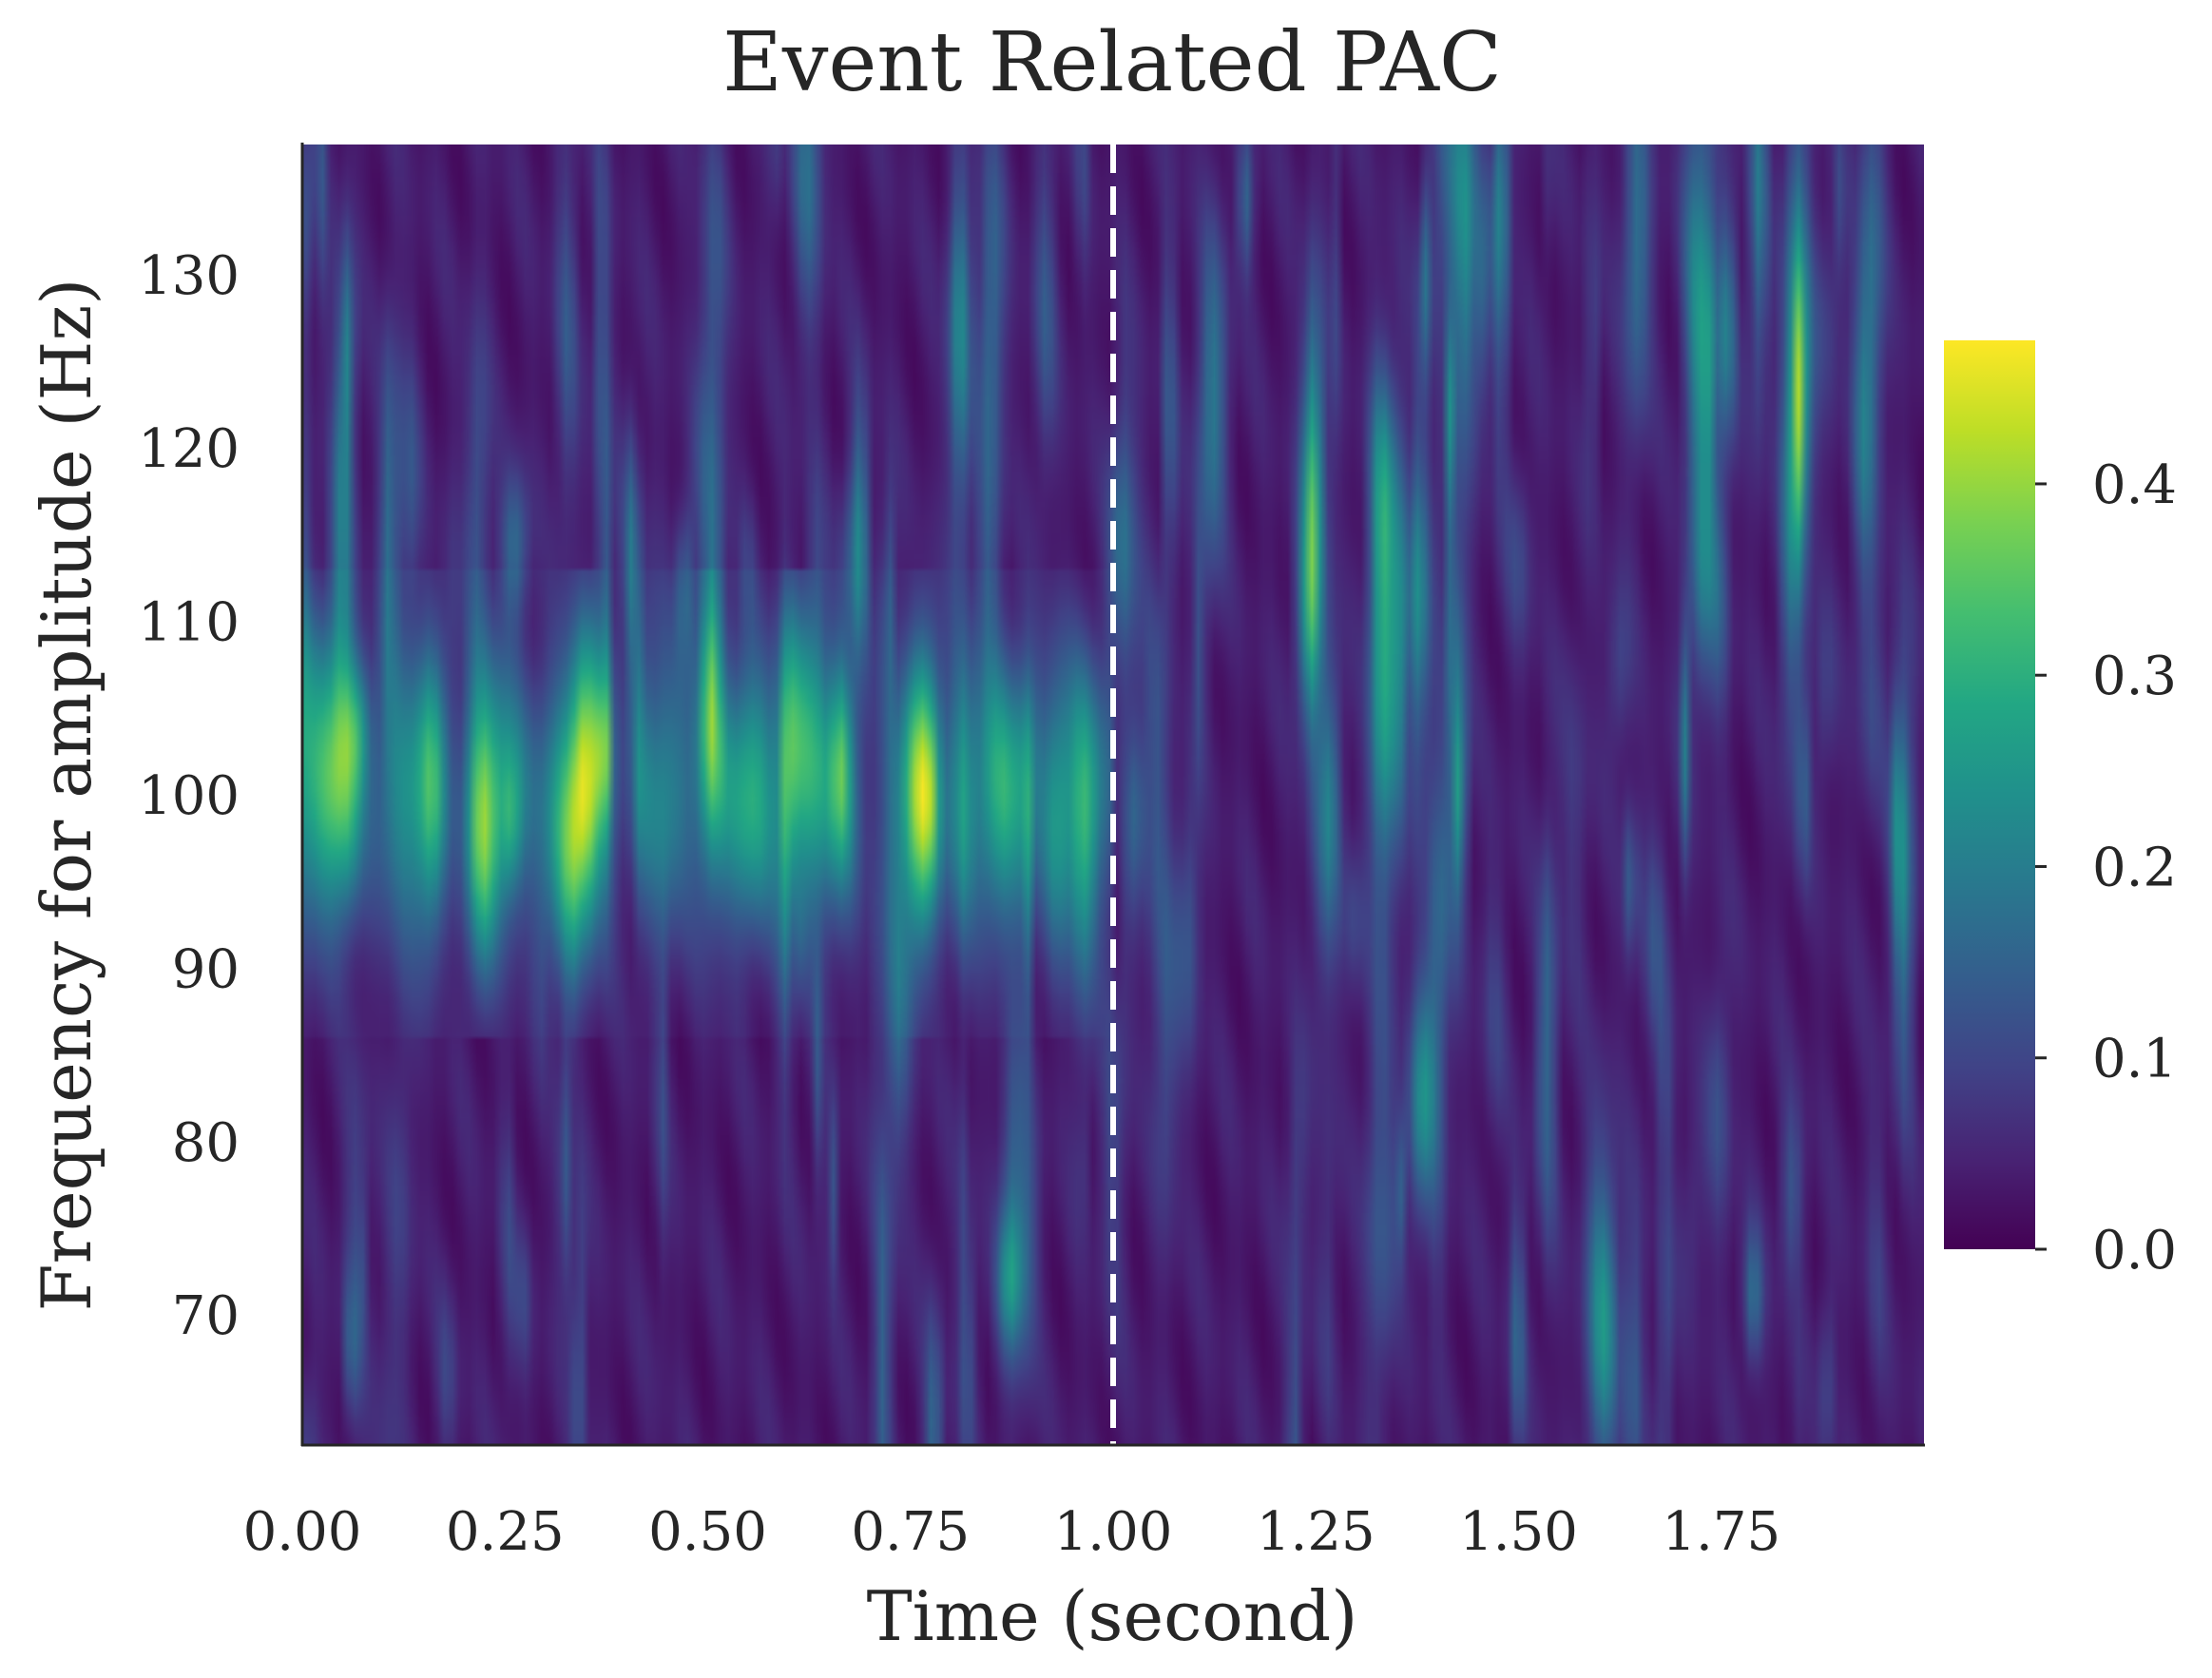 The height and width of the screenshot is (1678, 2212). Describe the element at coordinates (1721, 1532) in the screenshot. I see `x-tick-label: 1.75` at that location.